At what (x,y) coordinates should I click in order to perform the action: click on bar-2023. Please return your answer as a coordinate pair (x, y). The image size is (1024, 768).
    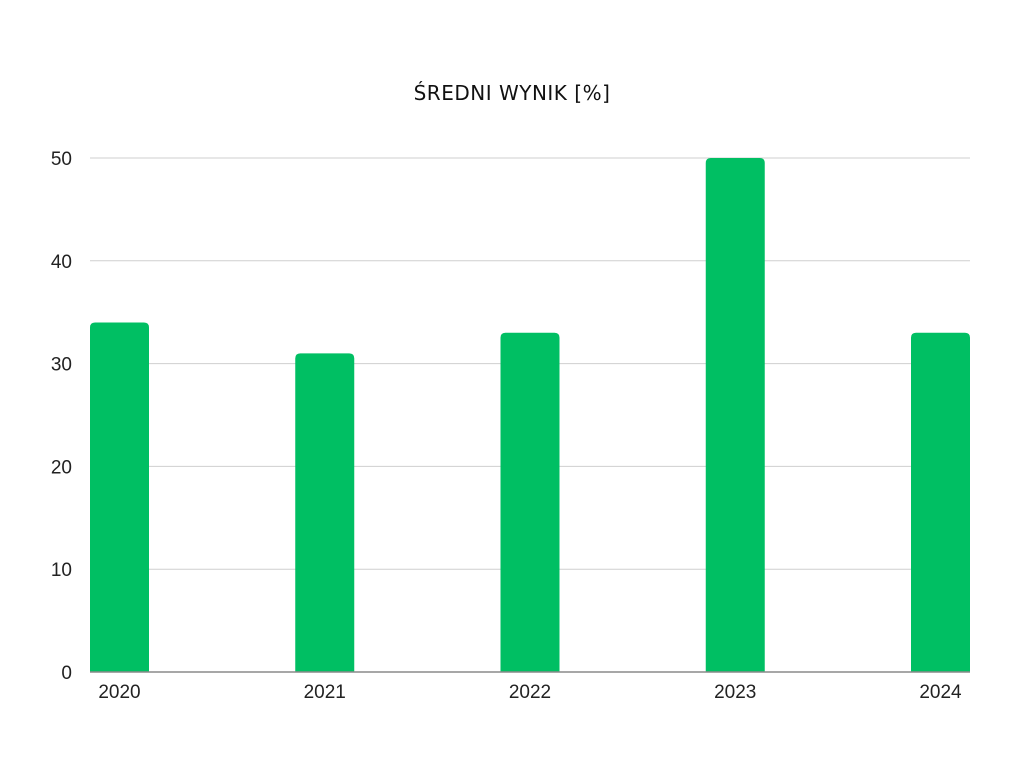
    Looking at the image, I should click on (735, 415).